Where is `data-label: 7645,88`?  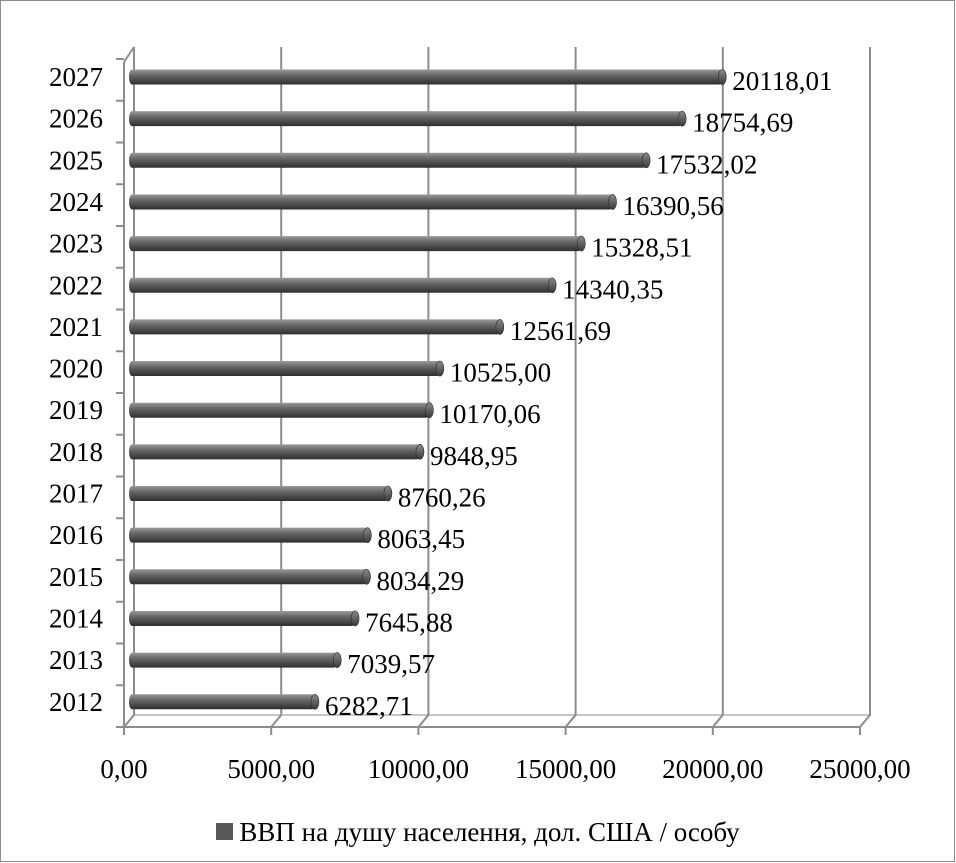
data-label: 7645,88 is located at coordinates (409, 622).